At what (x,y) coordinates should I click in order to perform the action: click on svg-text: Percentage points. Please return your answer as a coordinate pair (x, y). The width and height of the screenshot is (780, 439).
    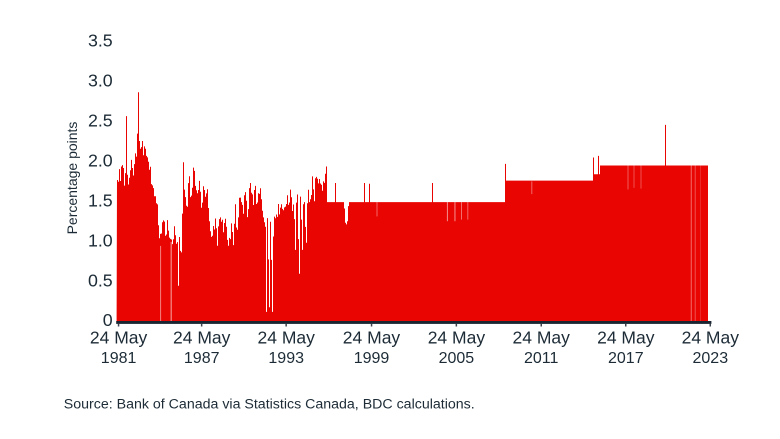
    Looking at the image, I should click on (72, 178).